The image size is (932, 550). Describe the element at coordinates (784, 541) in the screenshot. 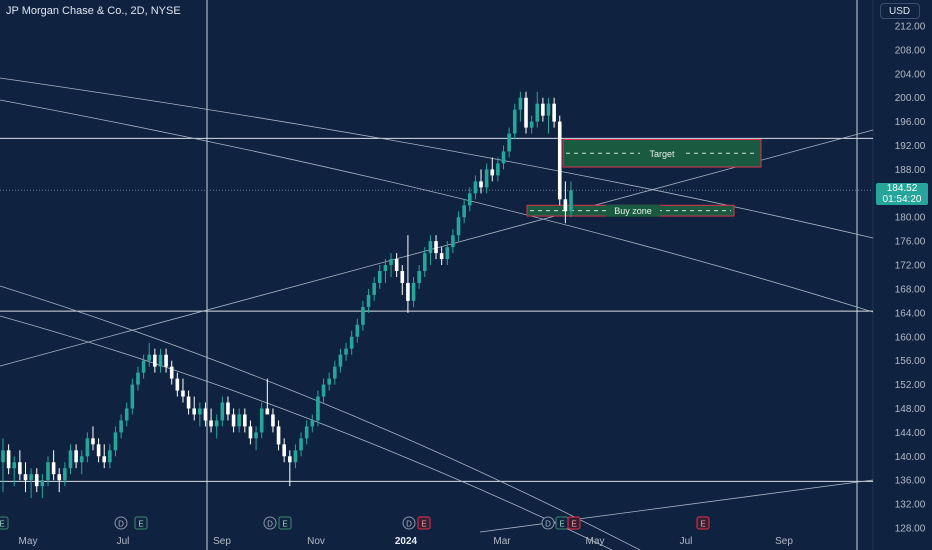

I see `x-tick-label: Sep` at that location.